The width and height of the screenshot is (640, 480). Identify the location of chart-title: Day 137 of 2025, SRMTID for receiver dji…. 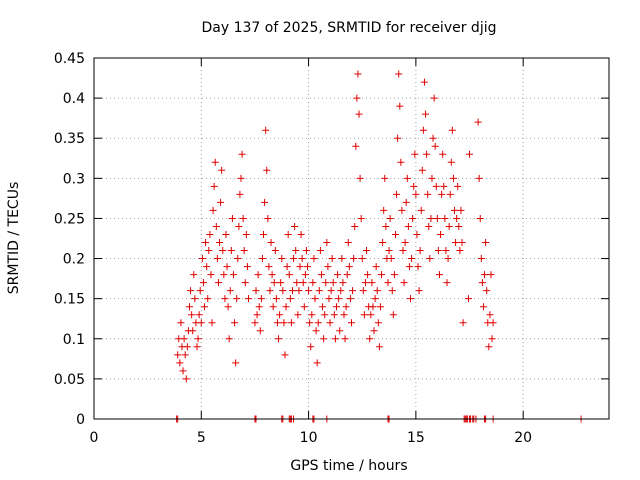
(349, 28).